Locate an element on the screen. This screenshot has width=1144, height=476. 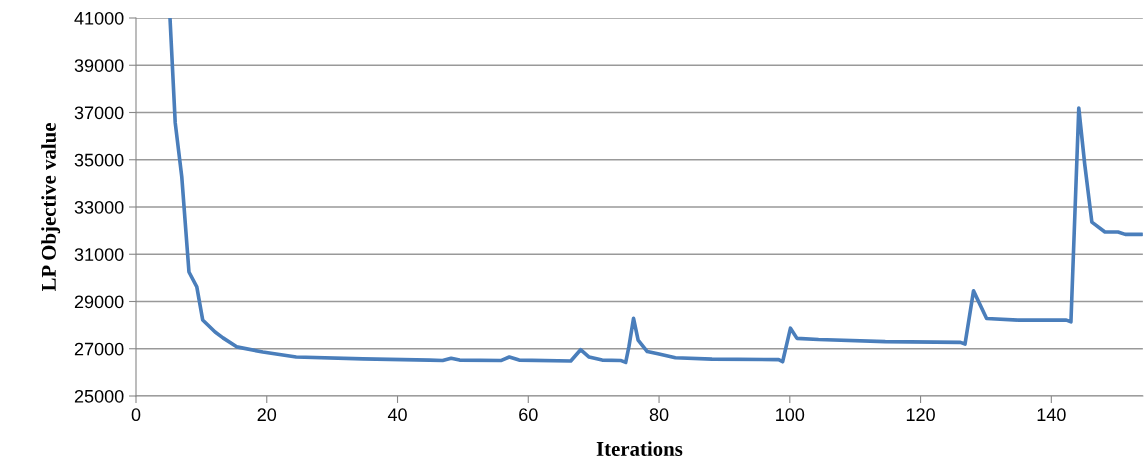
y-axis-title: LP Objective value is located at coordinates (51, 207).